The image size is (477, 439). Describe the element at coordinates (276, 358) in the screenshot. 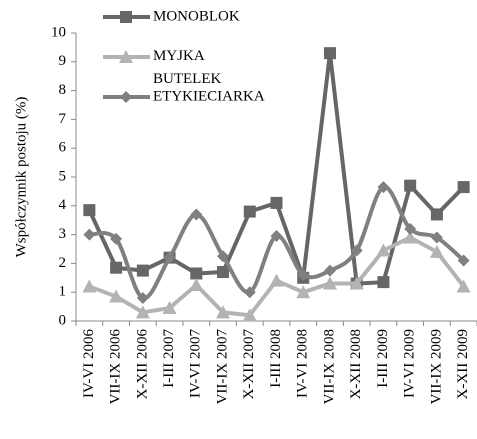

I see `x-tick-label: I-III 2008` at that location.